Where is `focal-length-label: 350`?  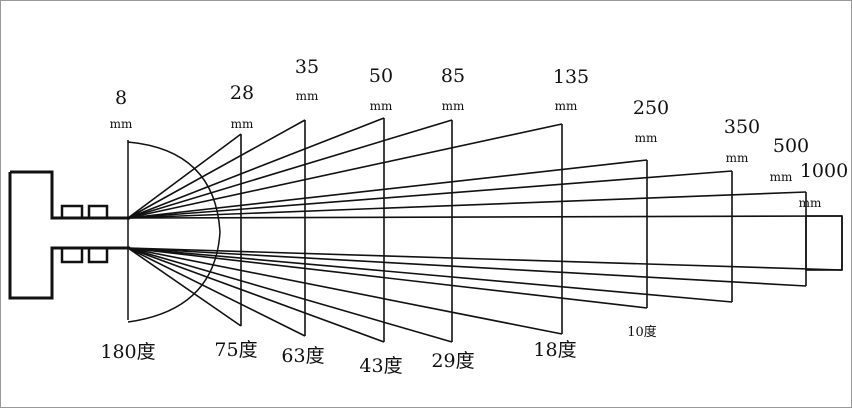 focal-length-label: 350 is located at coordinates (742, 127).